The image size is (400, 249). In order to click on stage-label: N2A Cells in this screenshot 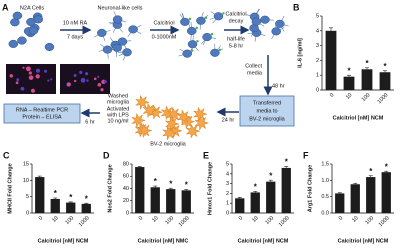, I will do `click(32, 8)`.